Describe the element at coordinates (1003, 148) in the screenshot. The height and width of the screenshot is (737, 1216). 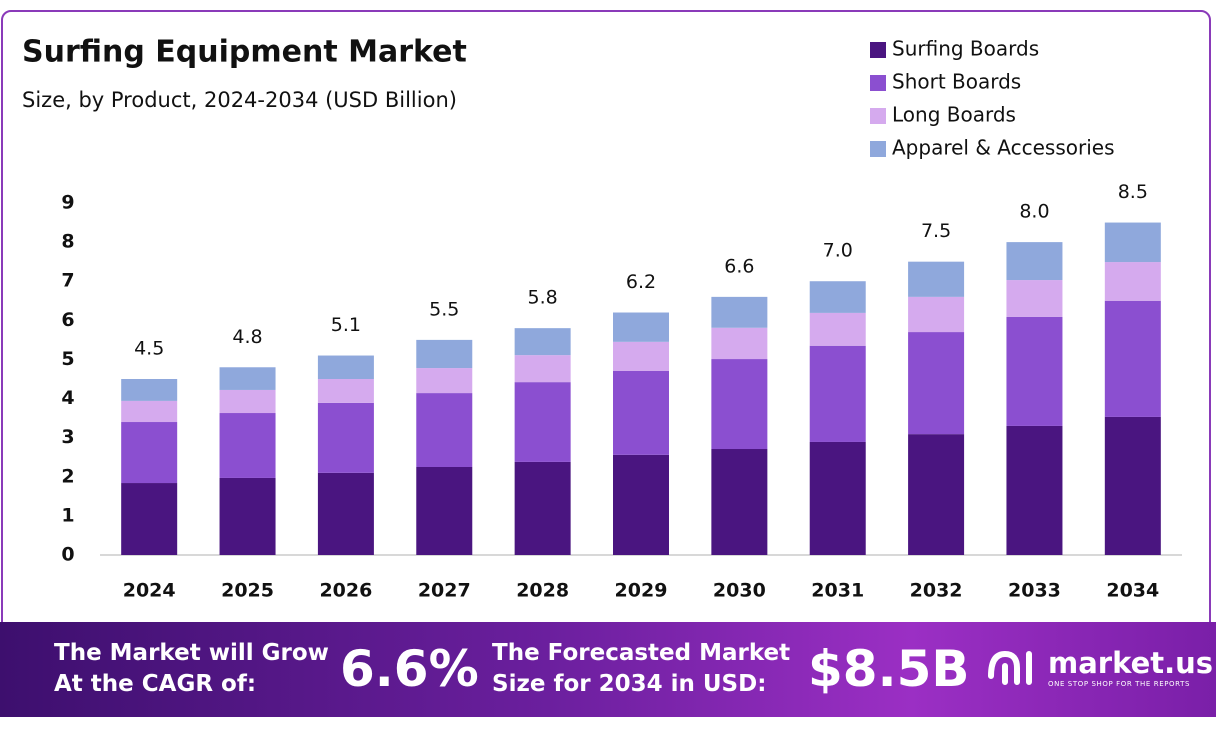
I see `legend-label: Apparel & Accessories` at that location.